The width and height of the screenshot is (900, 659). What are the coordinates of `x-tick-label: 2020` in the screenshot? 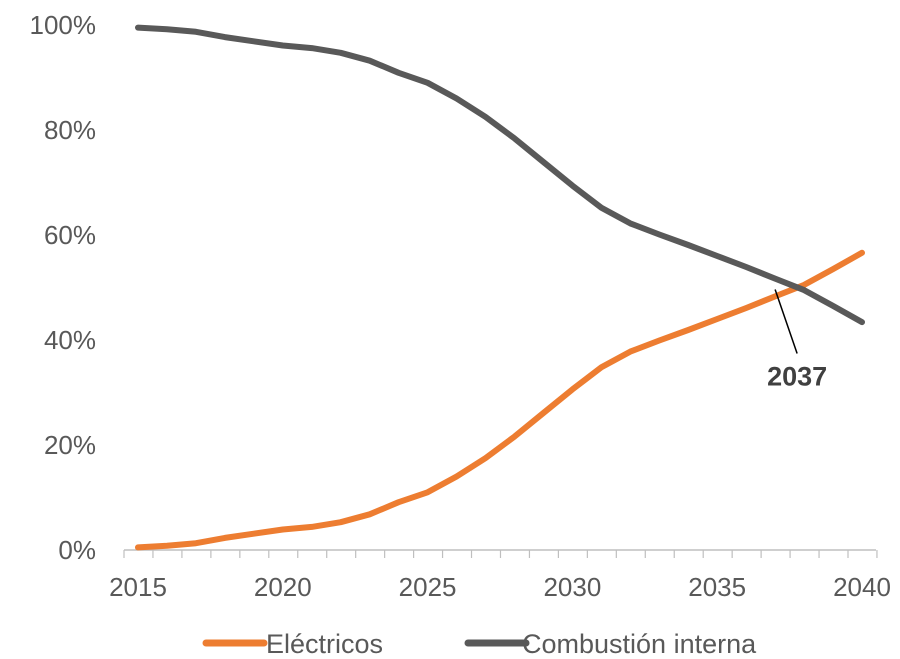 It's located at (283, 587).